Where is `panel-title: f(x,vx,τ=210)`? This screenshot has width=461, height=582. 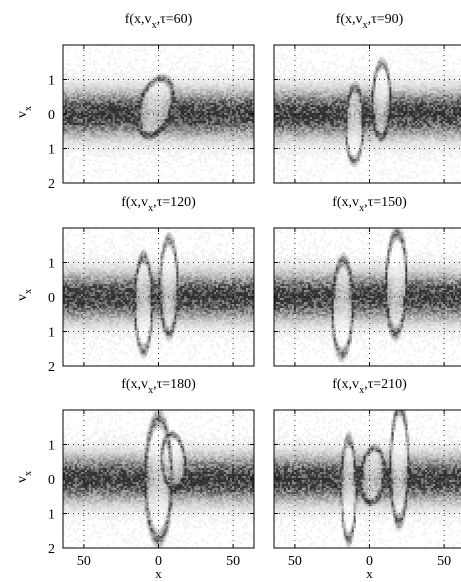
panel-title: f(x,vx,τ=210) is located at coordinates (369, 386).